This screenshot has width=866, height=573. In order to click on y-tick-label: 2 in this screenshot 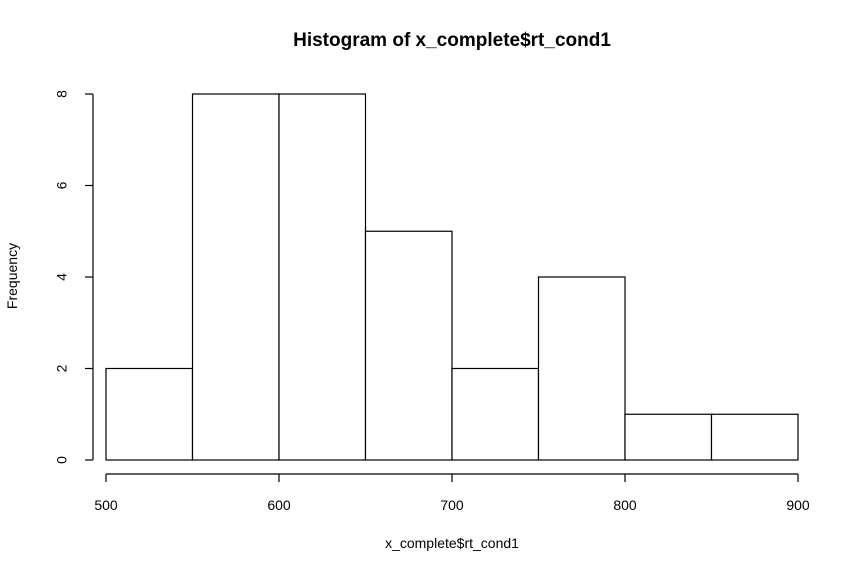, I will do `click(62, 368)`.